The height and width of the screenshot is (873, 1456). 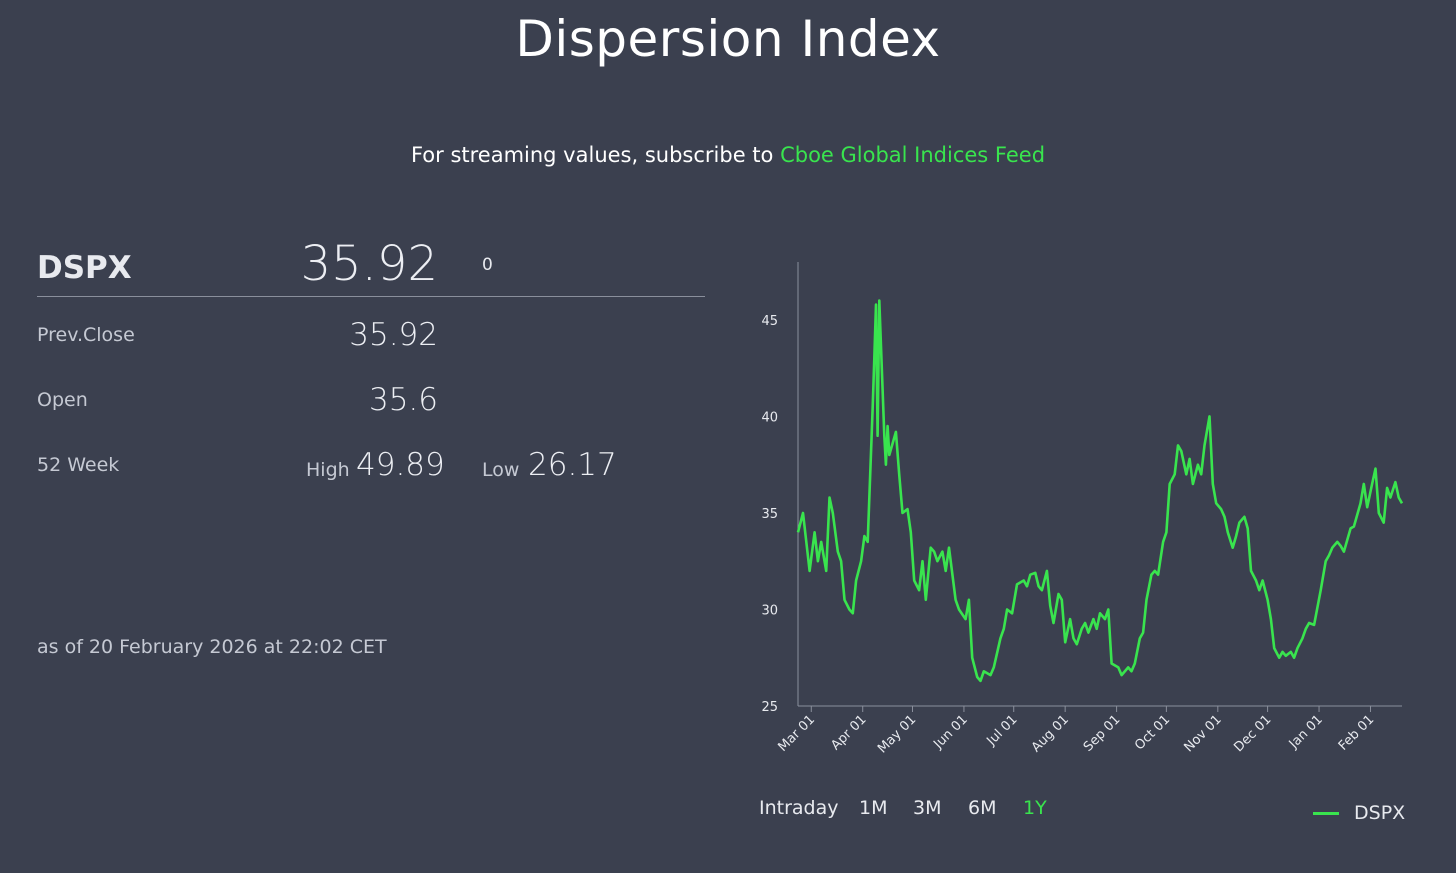 What do you see at coordinates (1050, 733) in the screenshot?
I see `x-tick-label: Aug 01` at bounding box center [1050, 733].